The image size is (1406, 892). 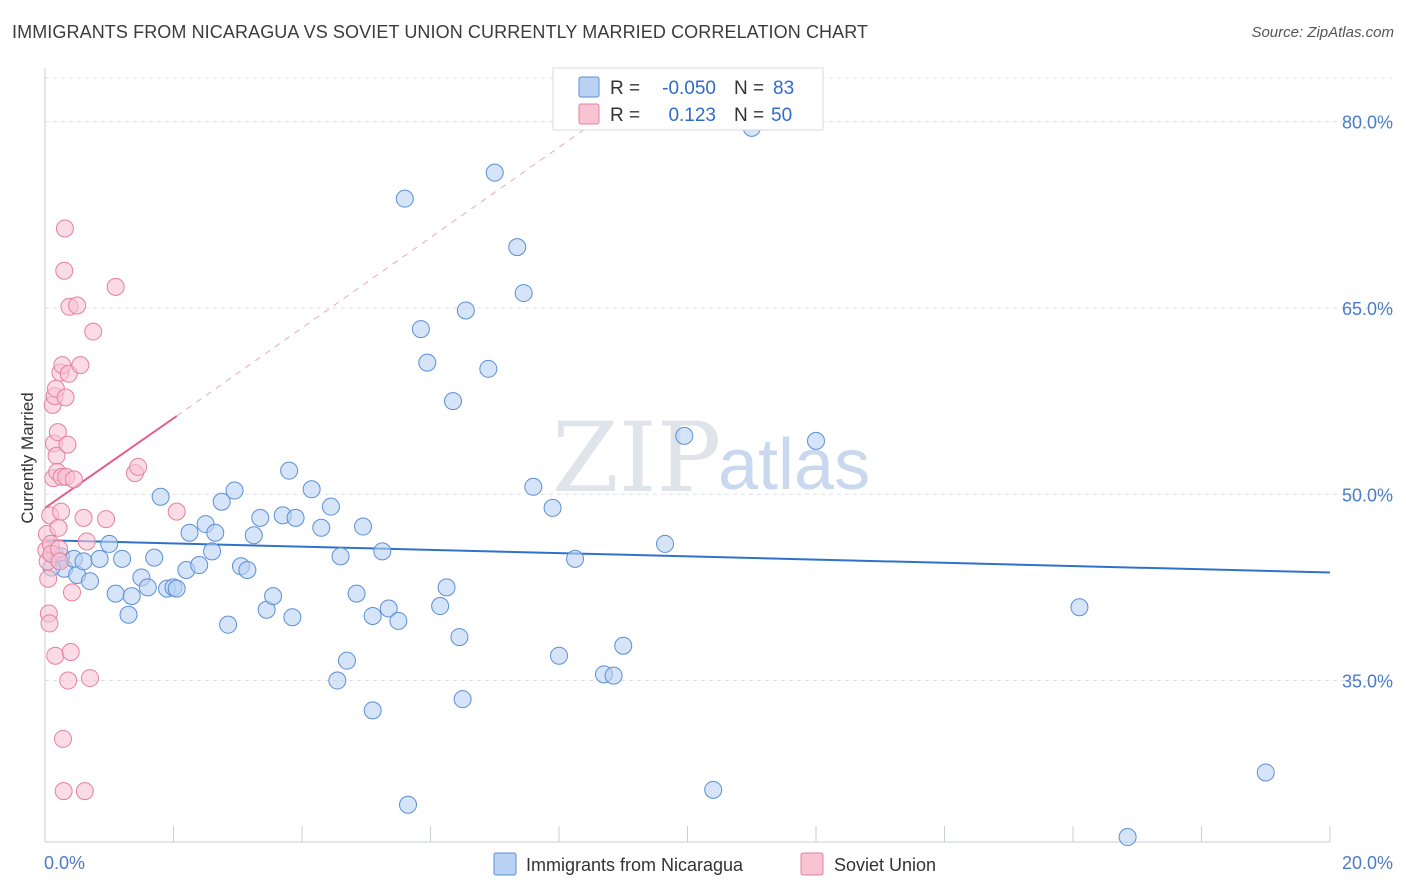 I want to click on stats-r-value-nicaragua: -0.050, so click(x=689, y=88).